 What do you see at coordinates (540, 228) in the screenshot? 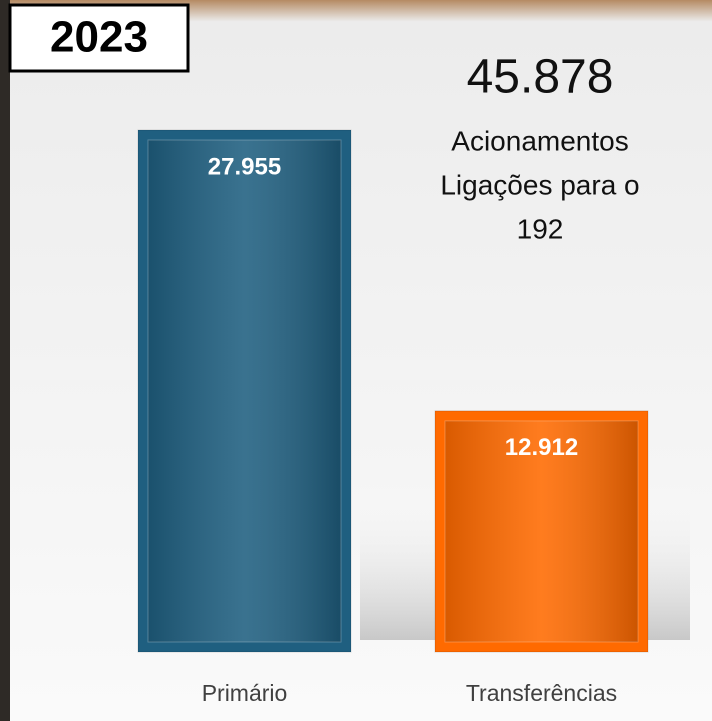
I see `annotation: 192` at bounding box center [540, 228].